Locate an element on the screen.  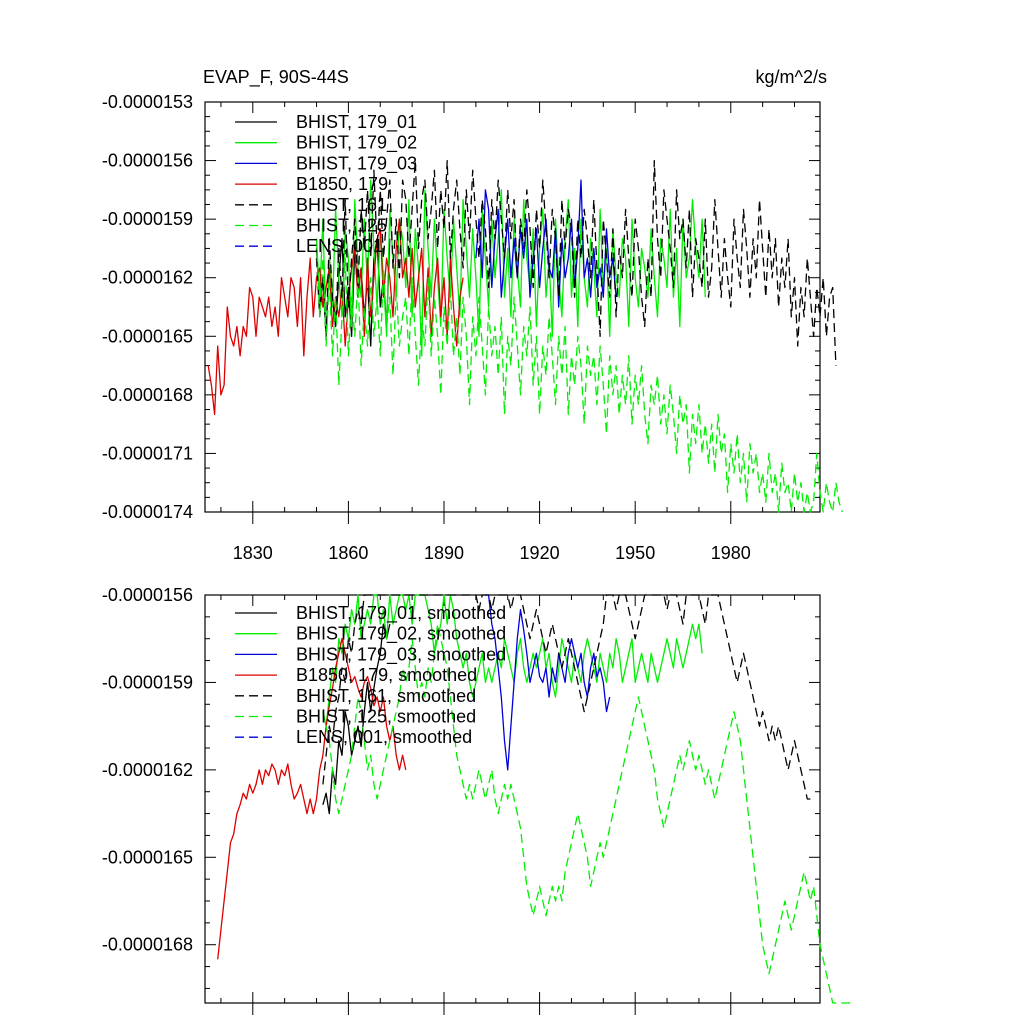
legend-label: BHIST, 179_03, smoothed is located at coordinates (401, 654).